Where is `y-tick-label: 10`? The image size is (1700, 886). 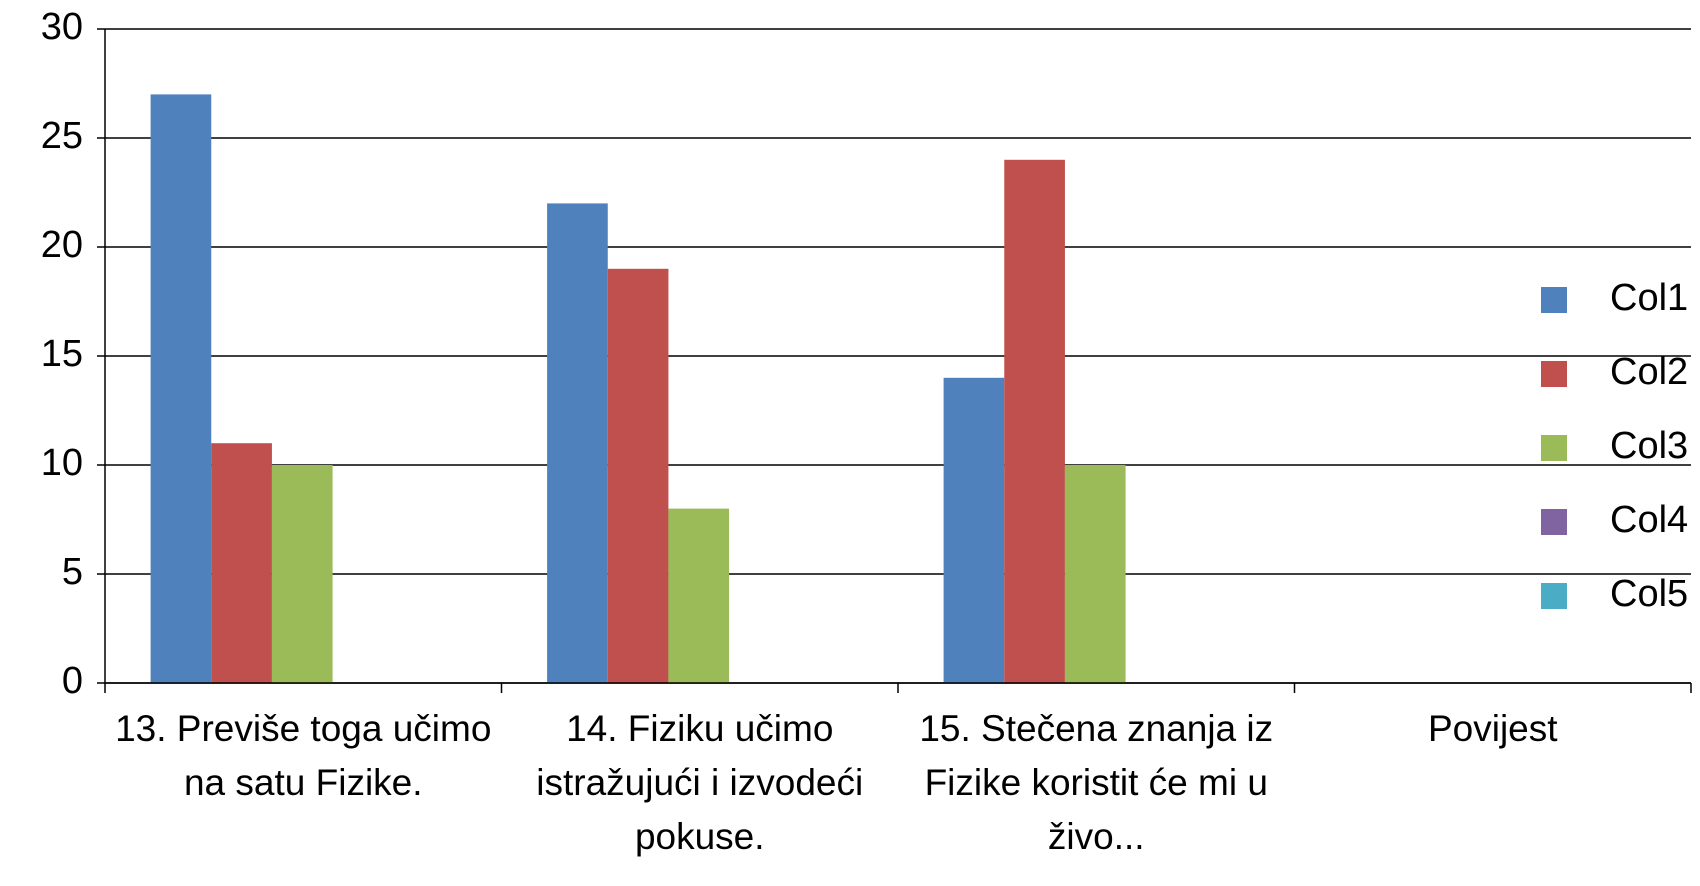 y-tick-label: 10 is located at coordinates (62, 463).